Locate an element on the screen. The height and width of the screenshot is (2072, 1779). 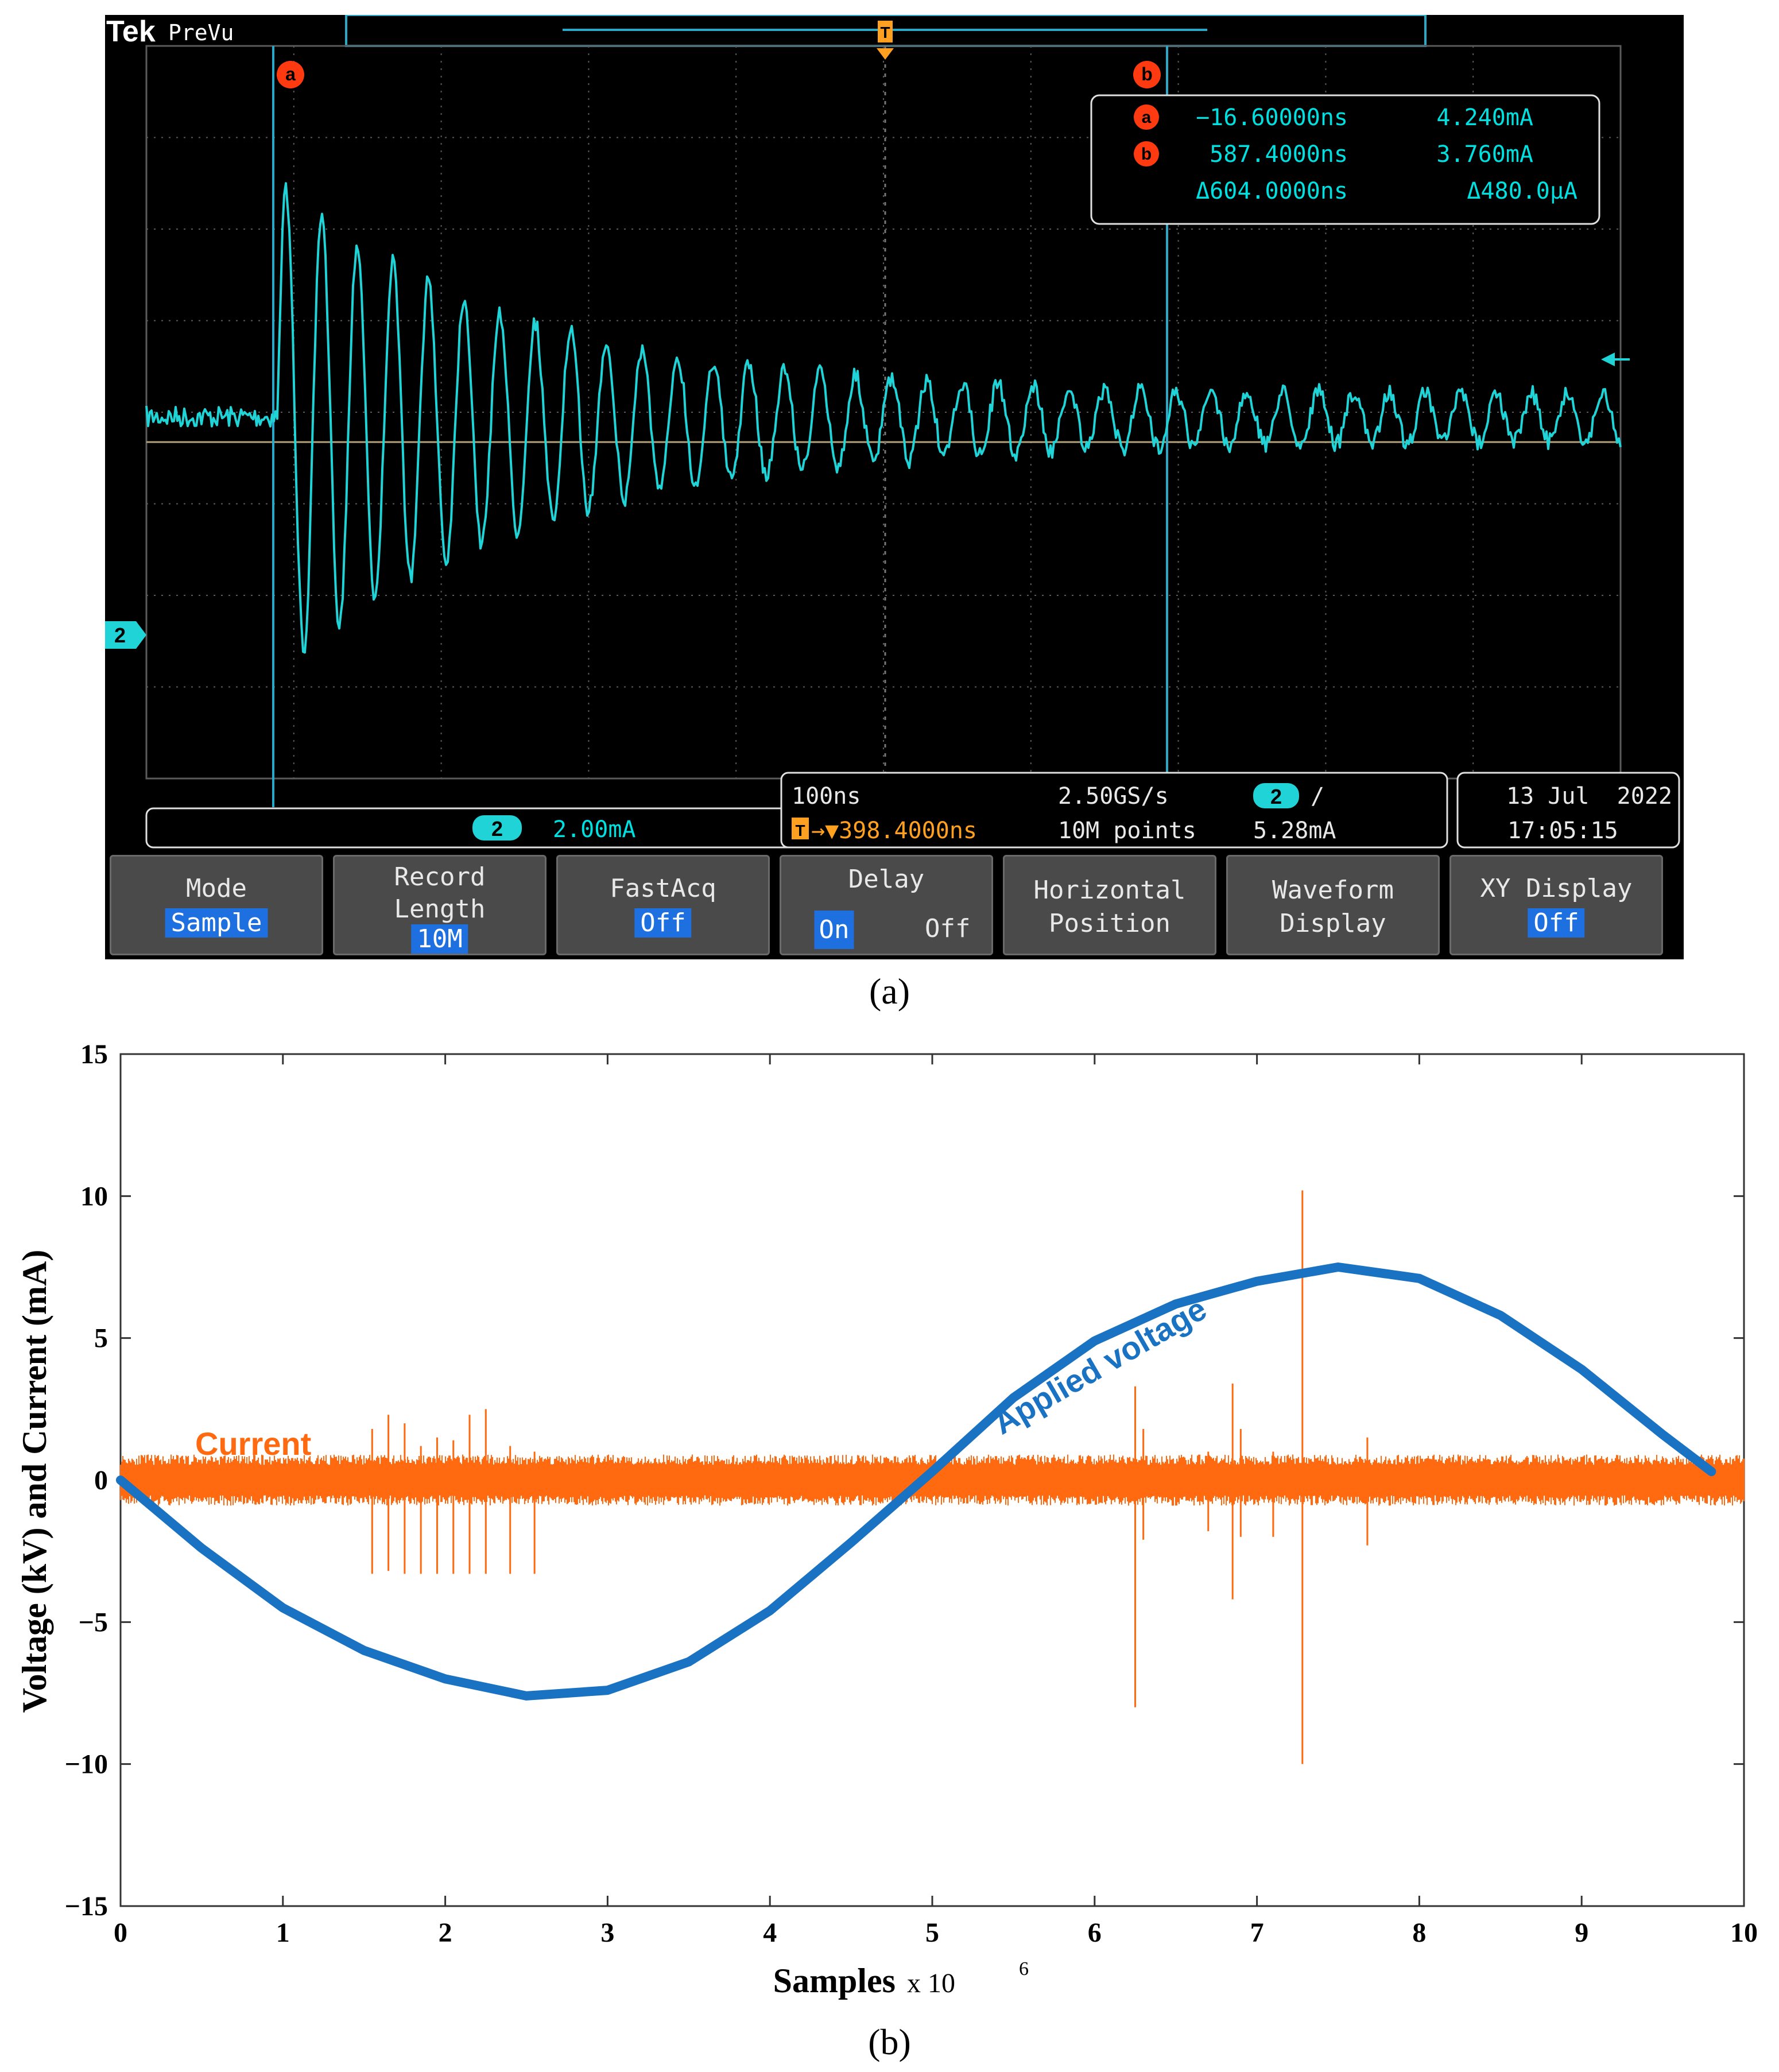
record-length-button: Record Length 10M is located at coordinates (440, 905).